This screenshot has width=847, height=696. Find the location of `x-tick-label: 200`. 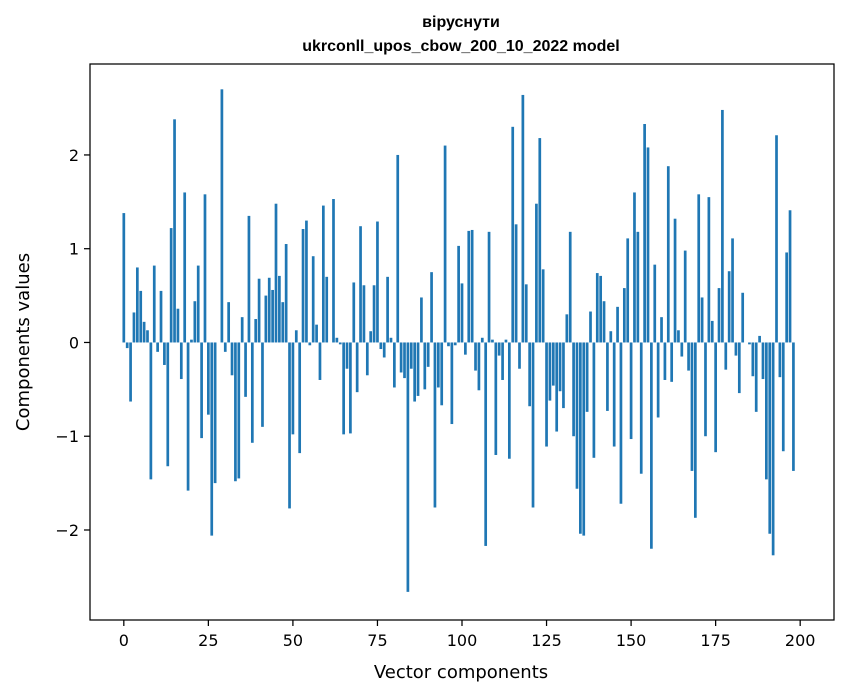

x-tick-label: 200 is located at coordinates (800, 640).